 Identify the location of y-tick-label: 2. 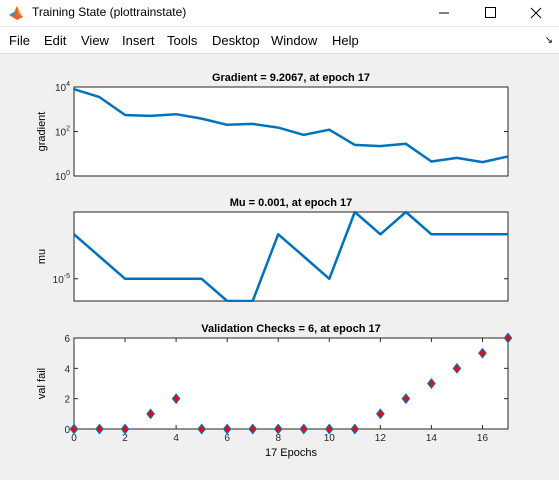
(67, 400).